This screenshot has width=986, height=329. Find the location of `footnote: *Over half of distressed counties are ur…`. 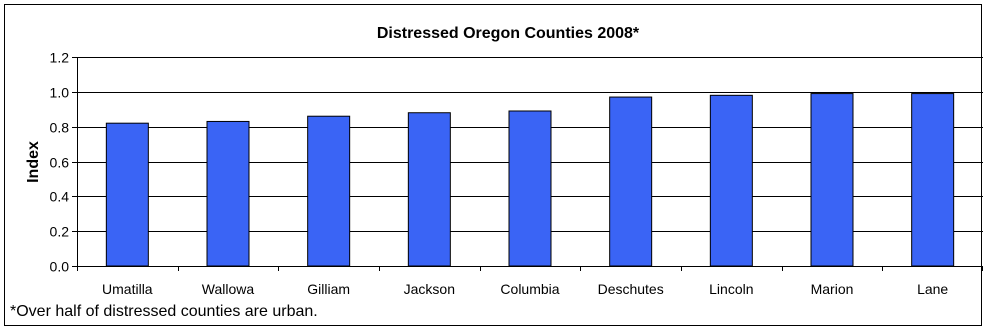

footnote: *Over half of distressed counties are ur… is located at coordinates (164, 311).